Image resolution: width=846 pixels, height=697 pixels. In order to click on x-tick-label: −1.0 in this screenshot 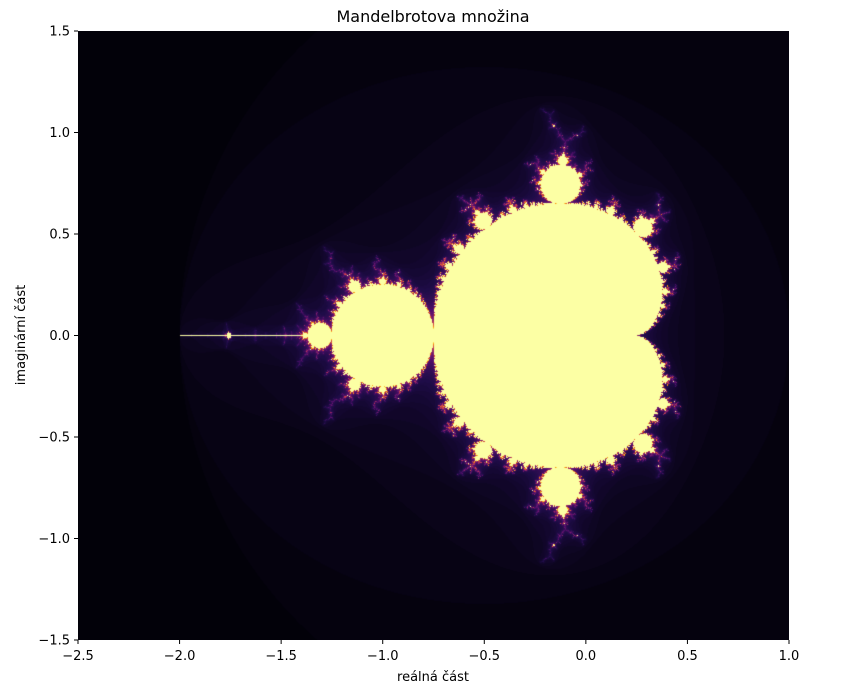, I will do `click(383, 656)`.